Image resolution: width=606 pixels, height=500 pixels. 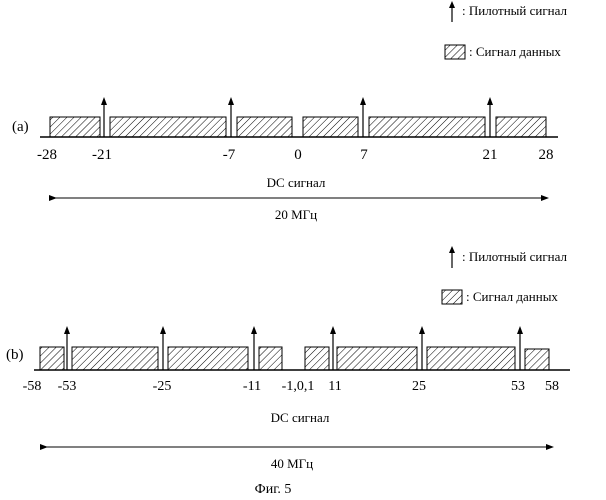 What do you see at coordinates (273, 489) in the screenshot?
I see `figure-caption: Фиг. 5` at bounding box center [273, 489].